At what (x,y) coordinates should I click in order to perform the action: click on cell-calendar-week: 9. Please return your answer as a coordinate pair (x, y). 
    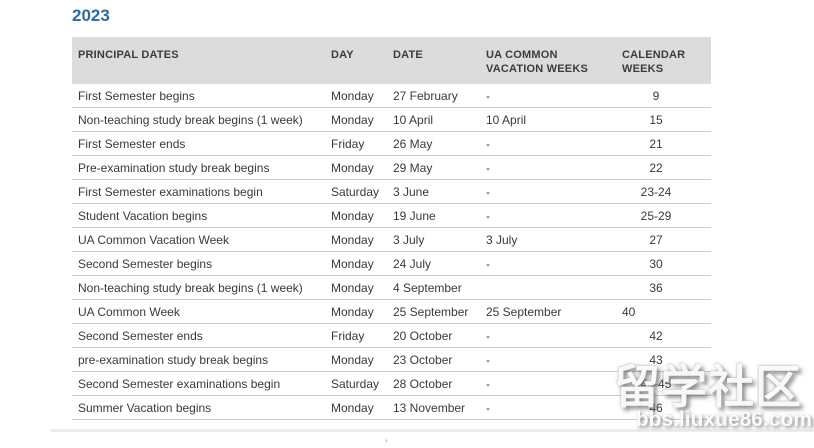
    Looking at the image, I should click on (656, 95).